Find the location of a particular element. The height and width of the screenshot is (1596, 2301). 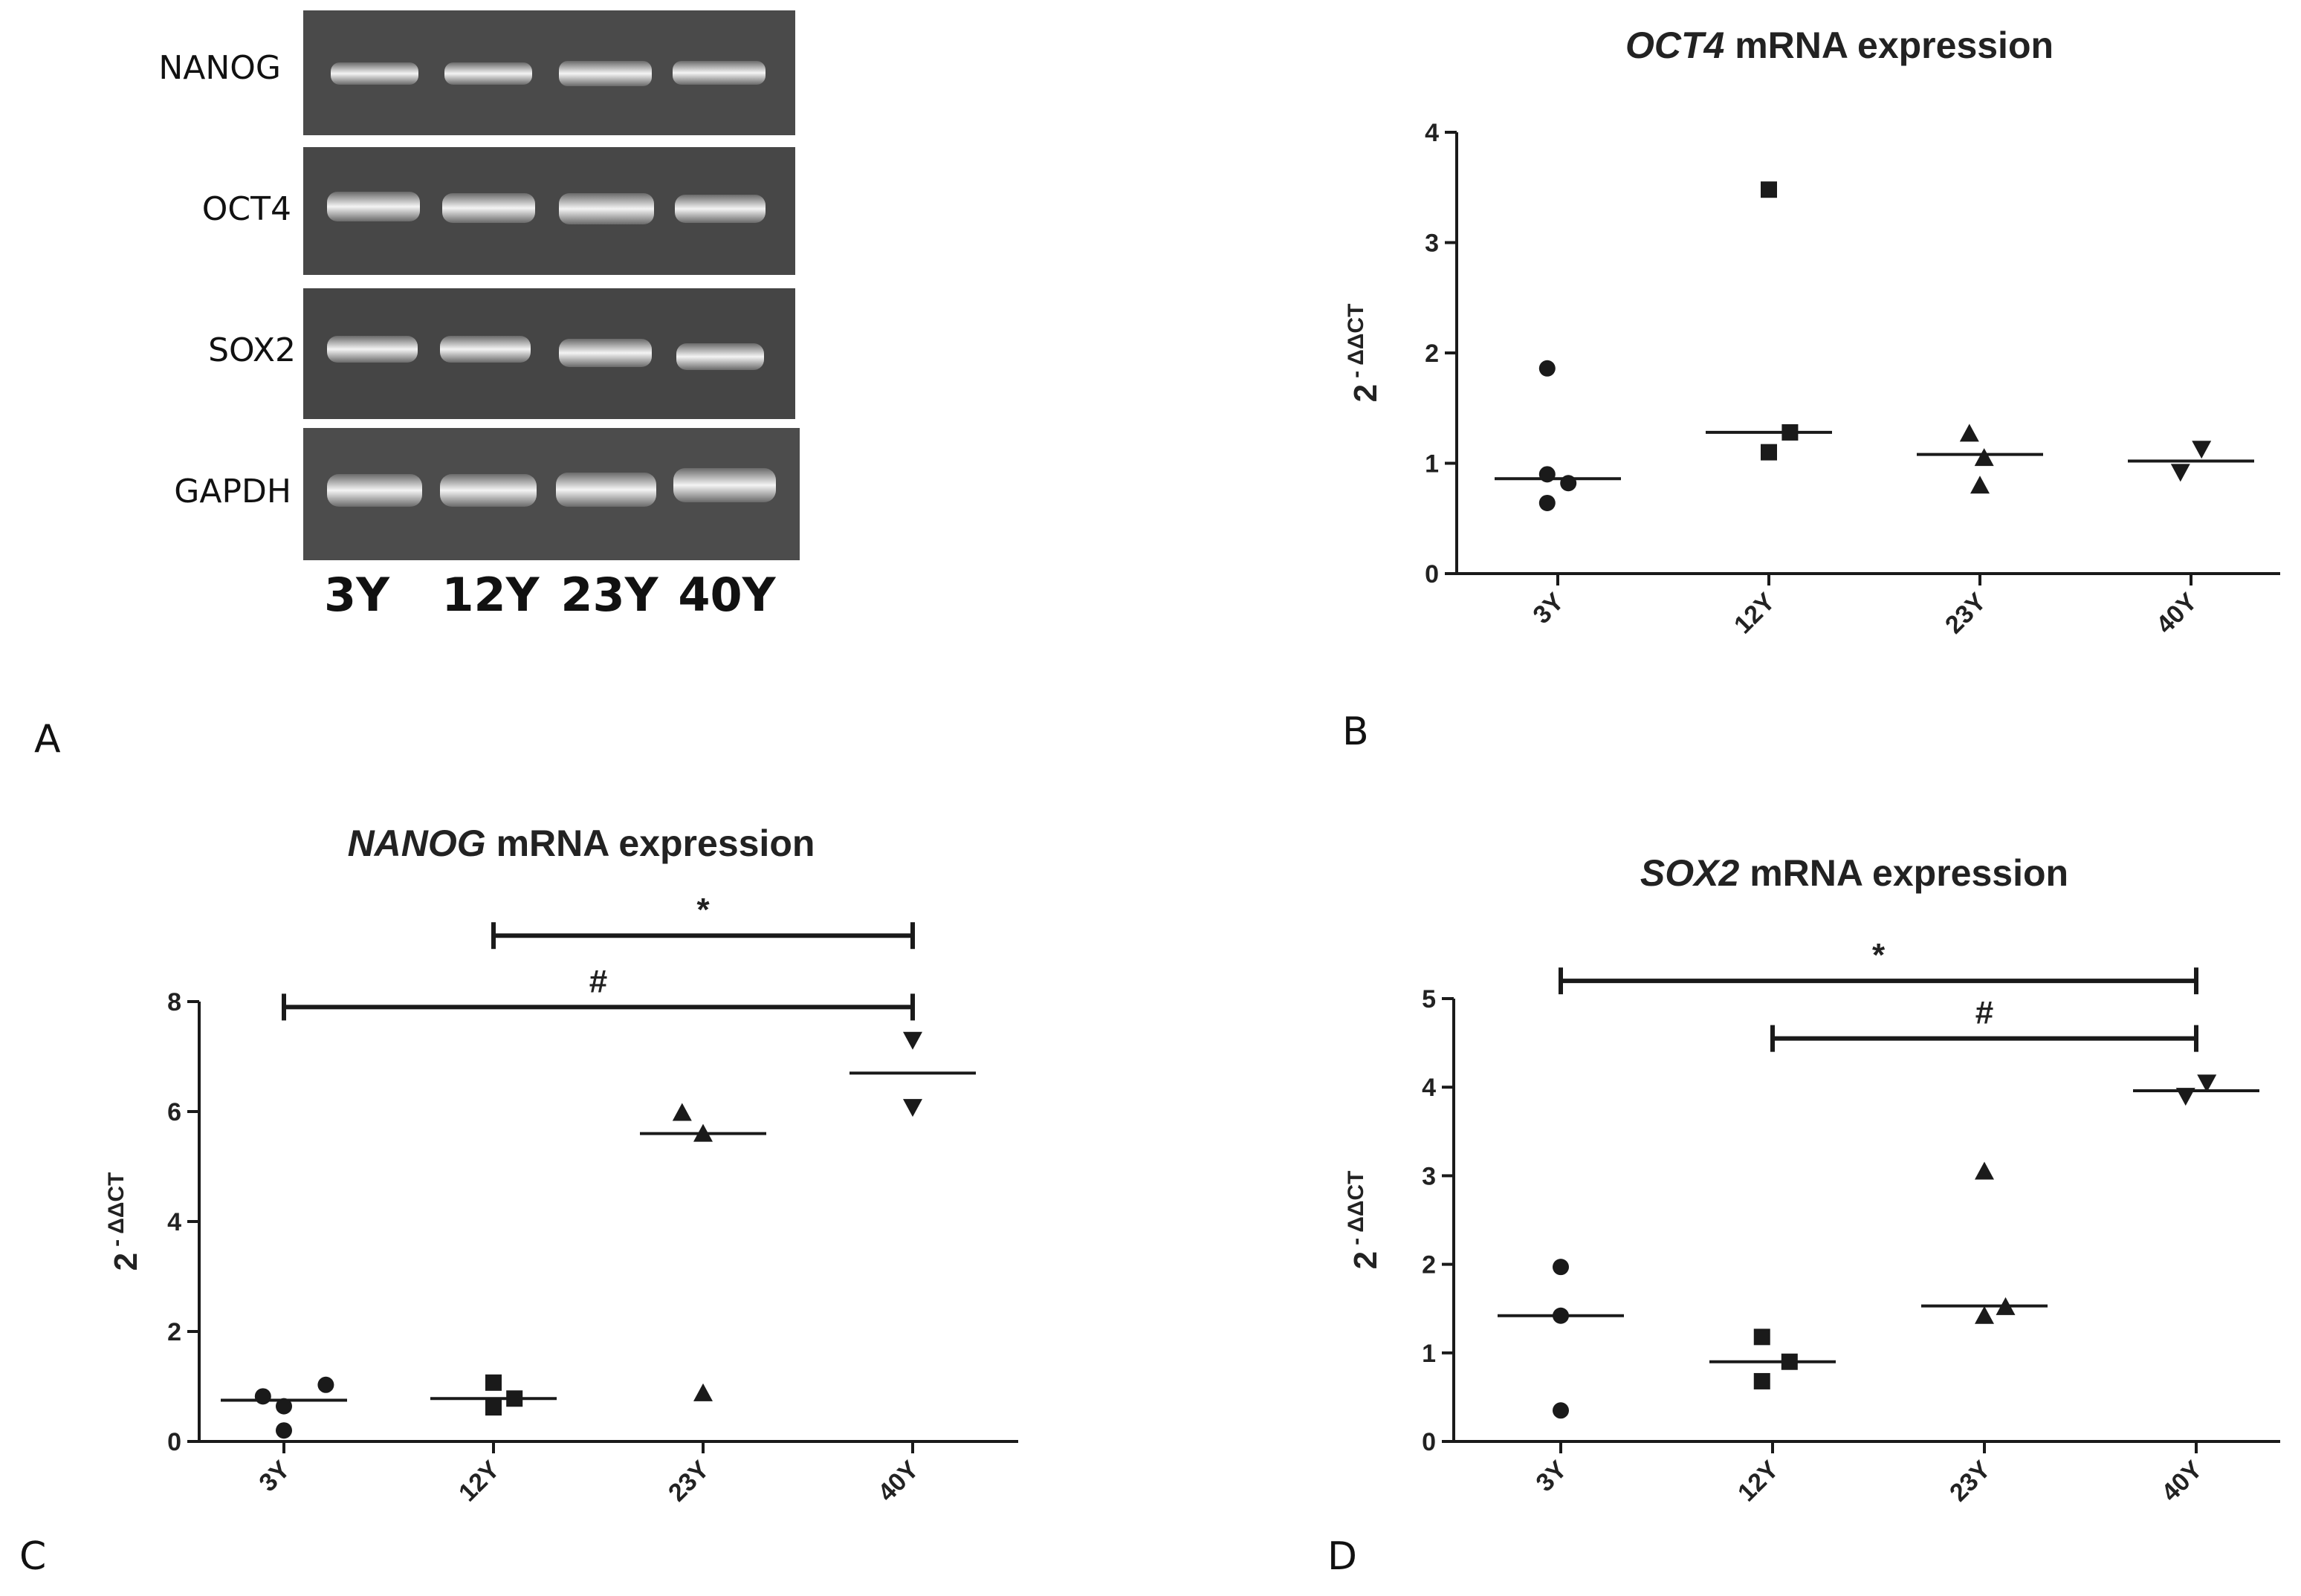

gel-lane-label-12y: 12Y is located at coordinates (490, 595).